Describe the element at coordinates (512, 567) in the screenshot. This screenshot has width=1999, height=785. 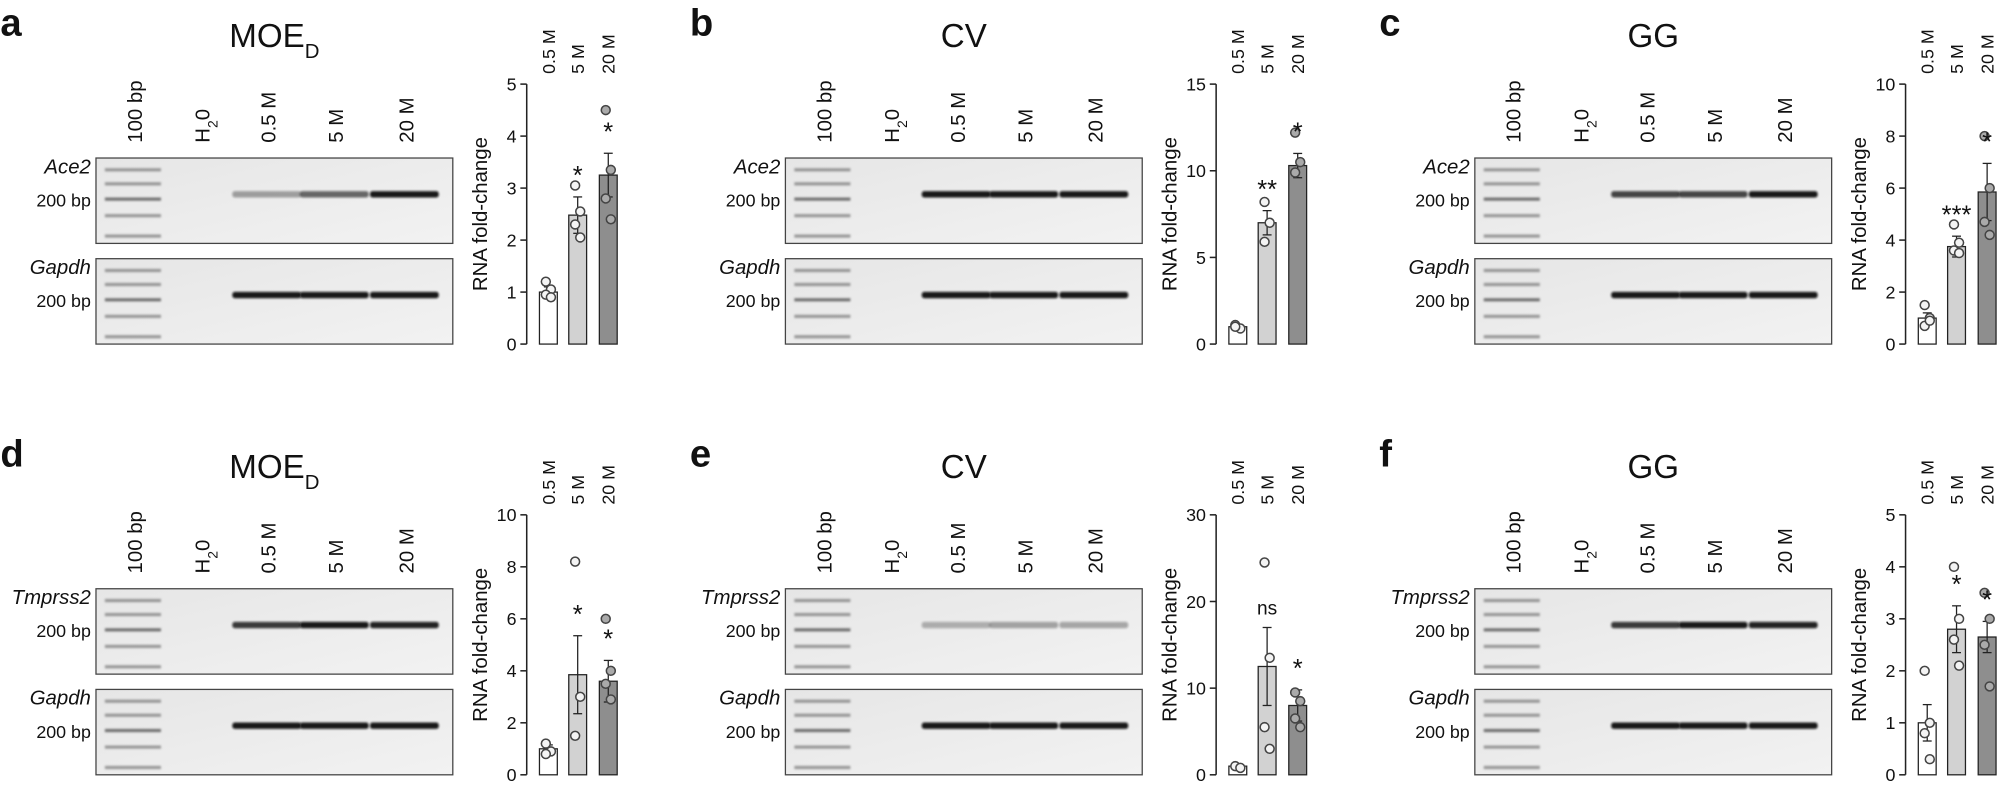
I see `y-tick-label: 8` at that location.